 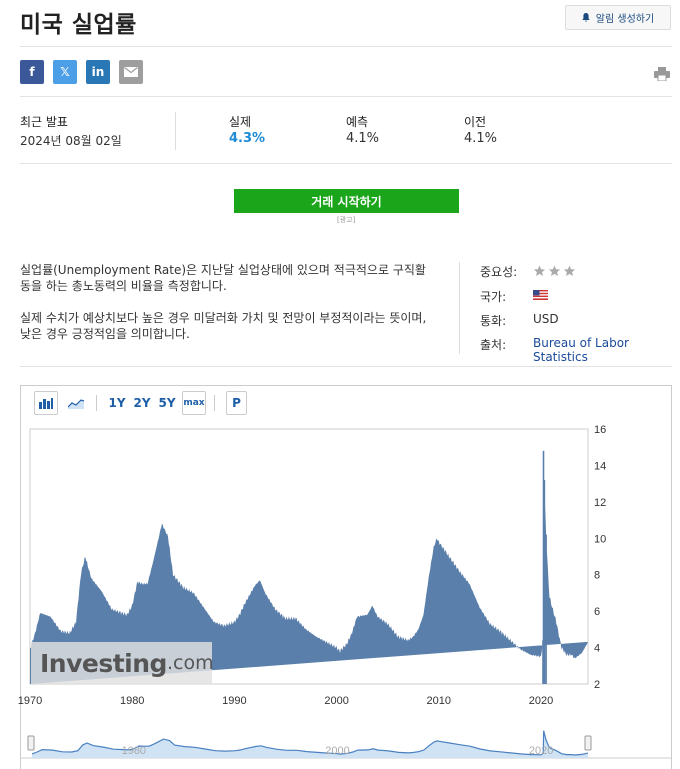 What do you see at coordinates (363, 138) in the screenshot?
I see `forecast-value: 4.1%` at bounding box center [363, 138].